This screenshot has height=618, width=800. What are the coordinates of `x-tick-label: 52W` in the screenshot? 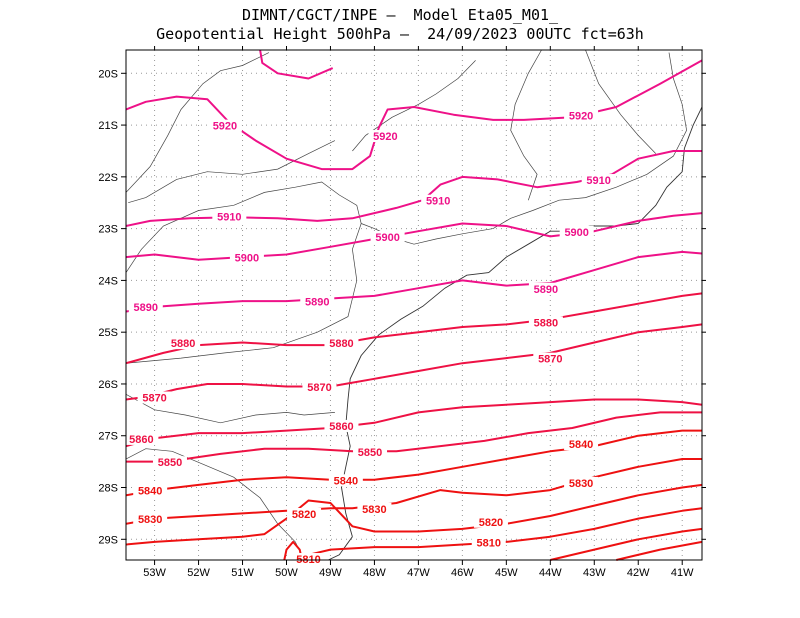 It's located at (198, 573).